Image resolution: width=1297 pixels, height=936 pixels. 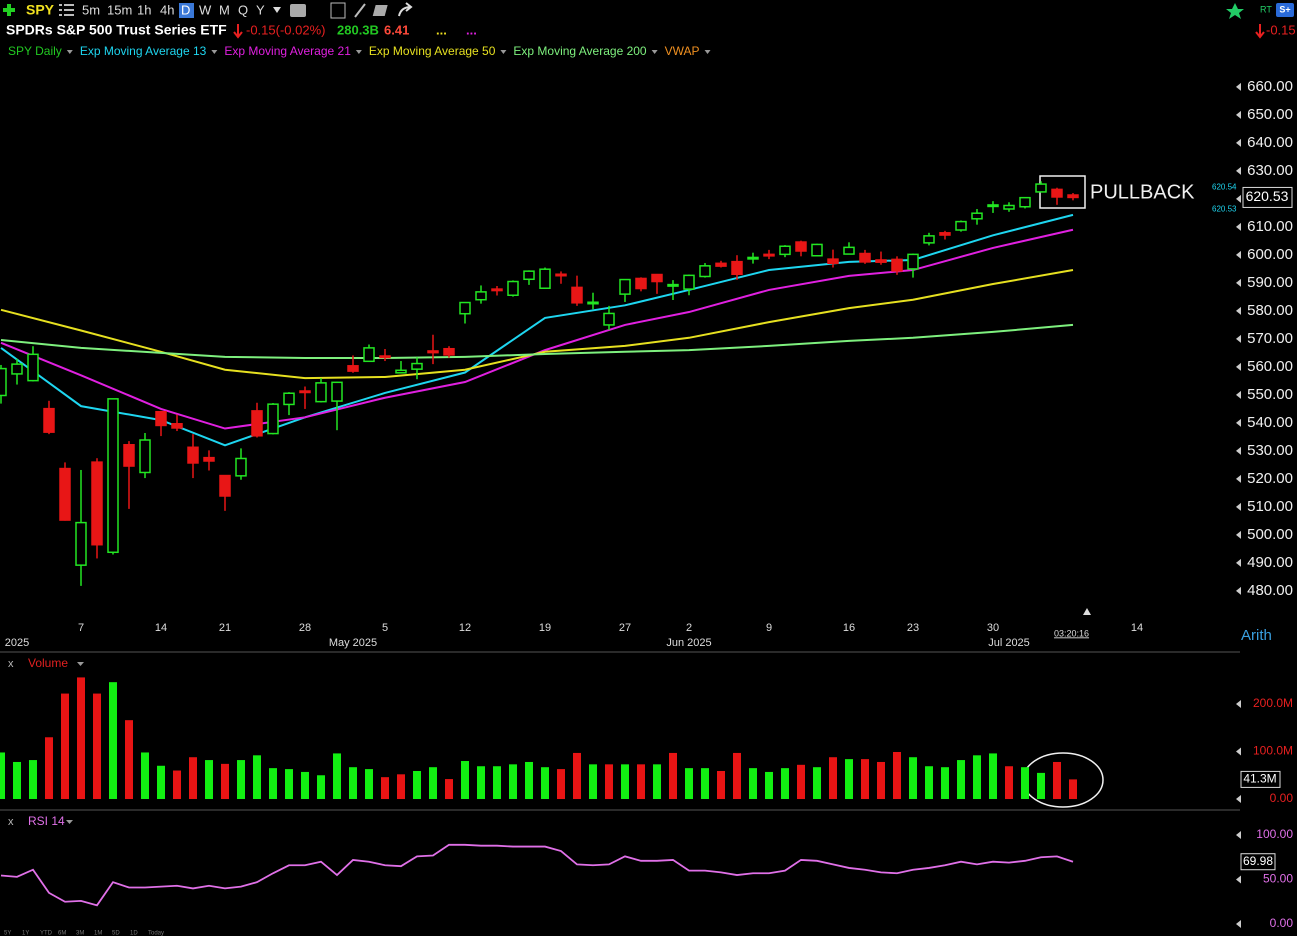 I want to click on share-icon, so click(x=405, y=9).